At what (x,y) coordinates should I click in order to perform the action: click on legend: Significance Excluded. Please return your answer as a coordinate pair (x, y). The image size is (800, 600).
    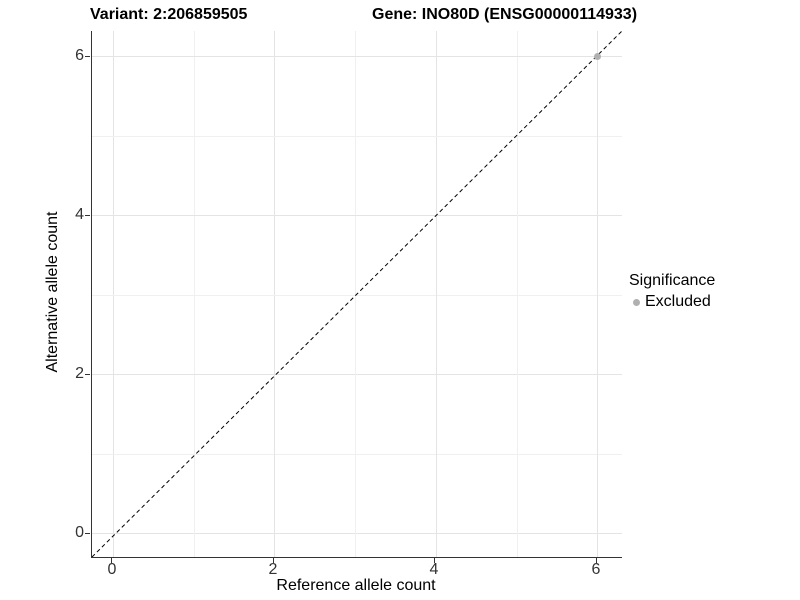
    Looking at the image, I should click on (672, 291).